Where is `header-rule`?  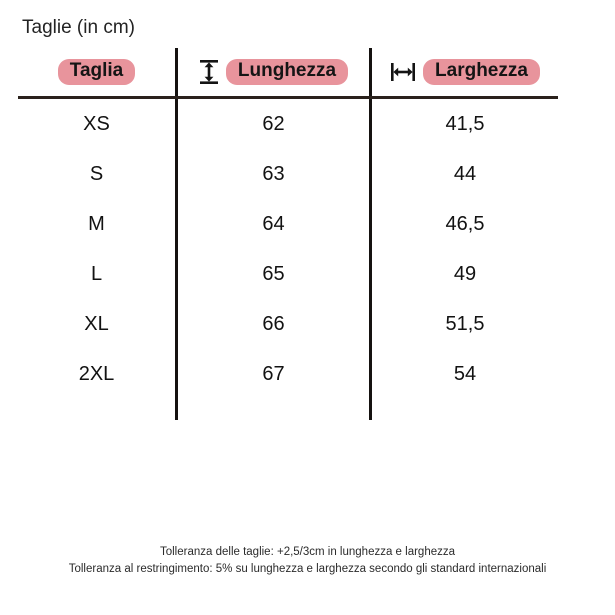 header-rule is located at coordinates (288, 97).